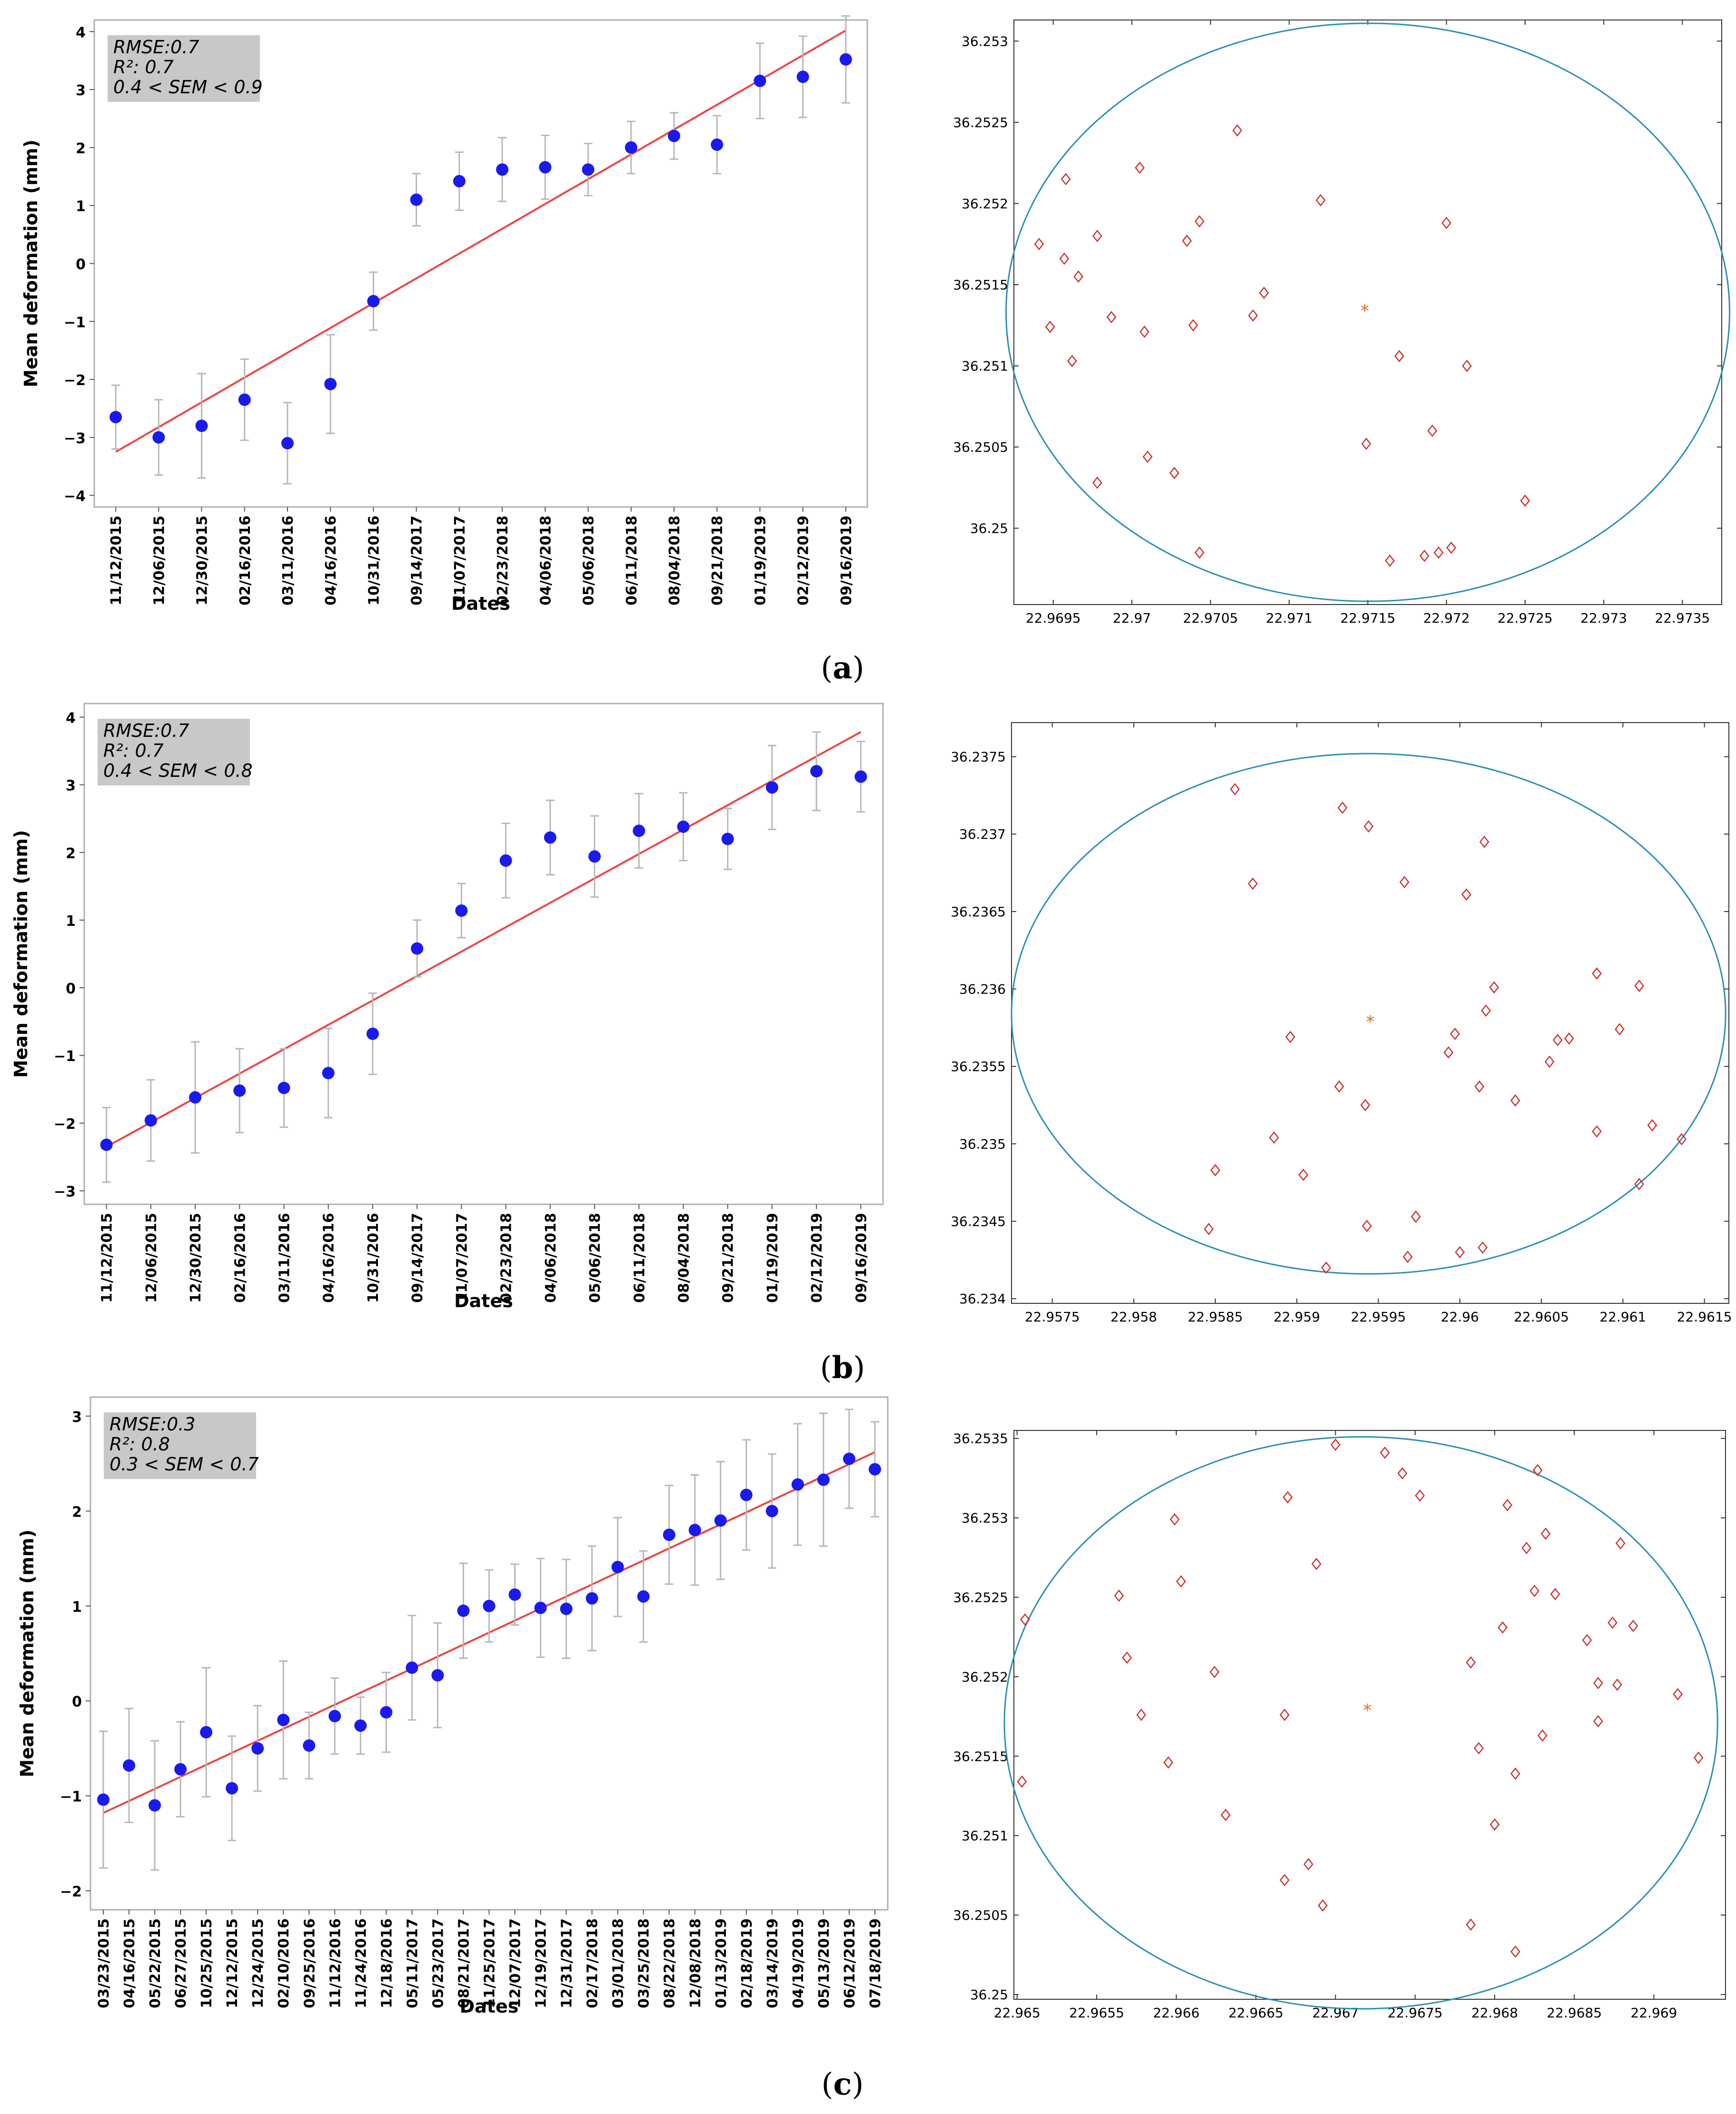 This screenshot has width=1736, height=2114. Describe the element at coordinates (695, 1963) in the screenshot. I see `x-tick-label: 12/08/2018` at that location.